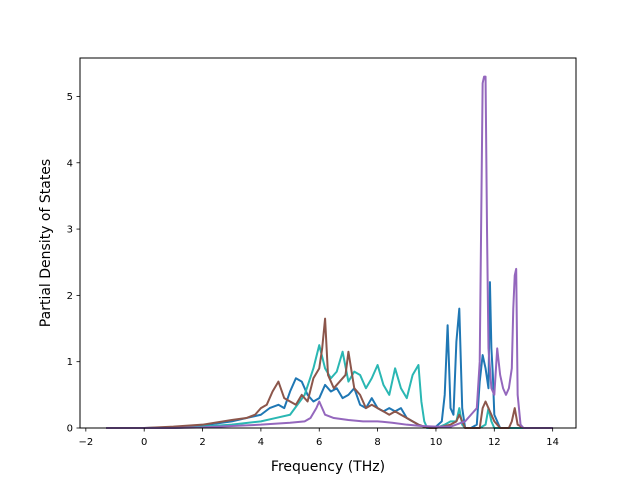  I want to click on y-tick-label: 5, so click(70, 97).